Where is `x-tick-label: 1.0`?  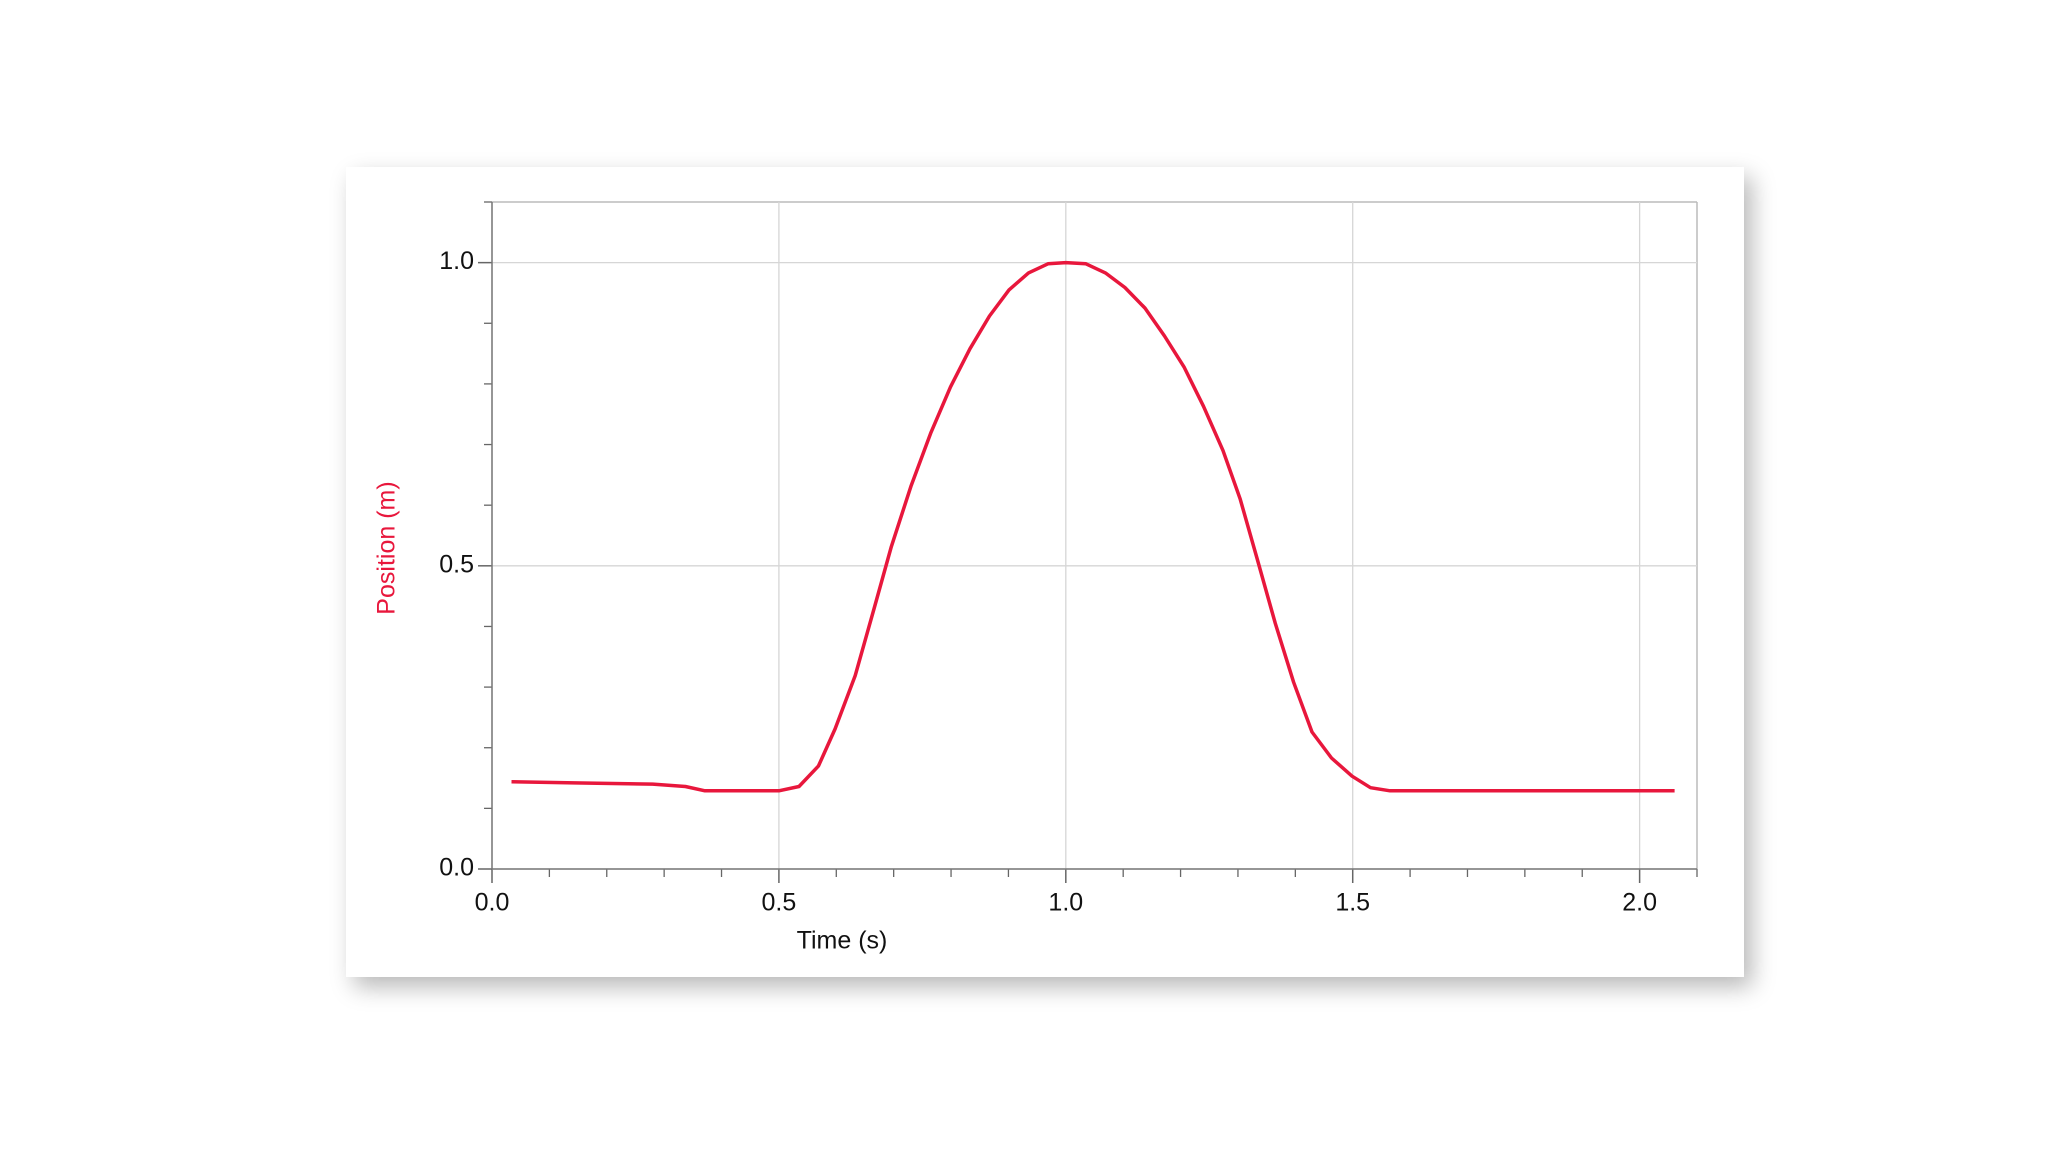
x-tick-label: 1.0 is located at coordinates (1065, 903).